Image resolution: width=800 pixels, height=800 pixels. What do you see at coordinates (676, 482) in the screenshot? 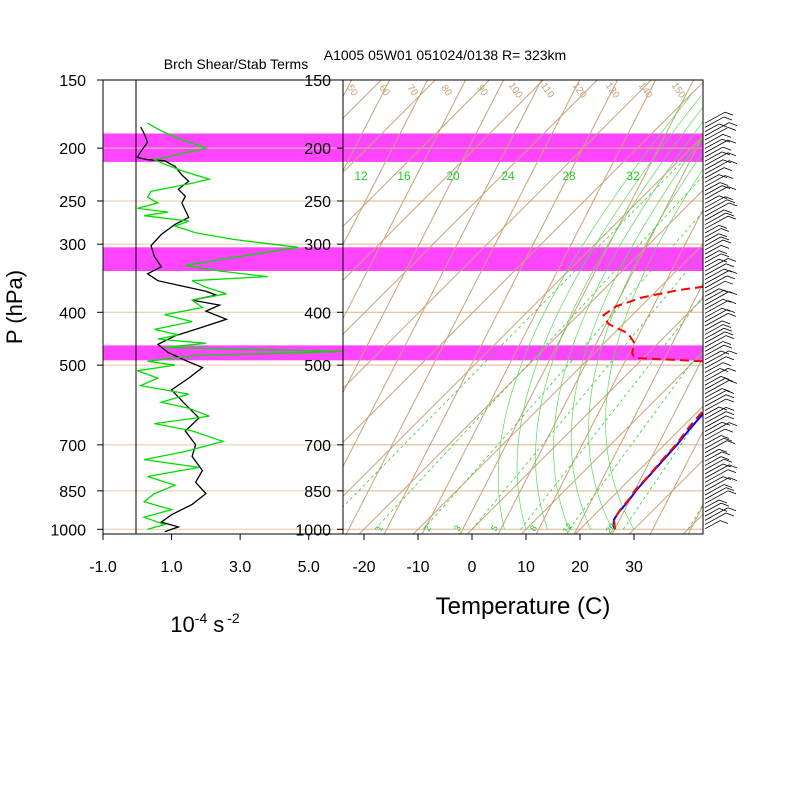
I see `skewt-dry-adiabat` at bounding box center [676, 482].